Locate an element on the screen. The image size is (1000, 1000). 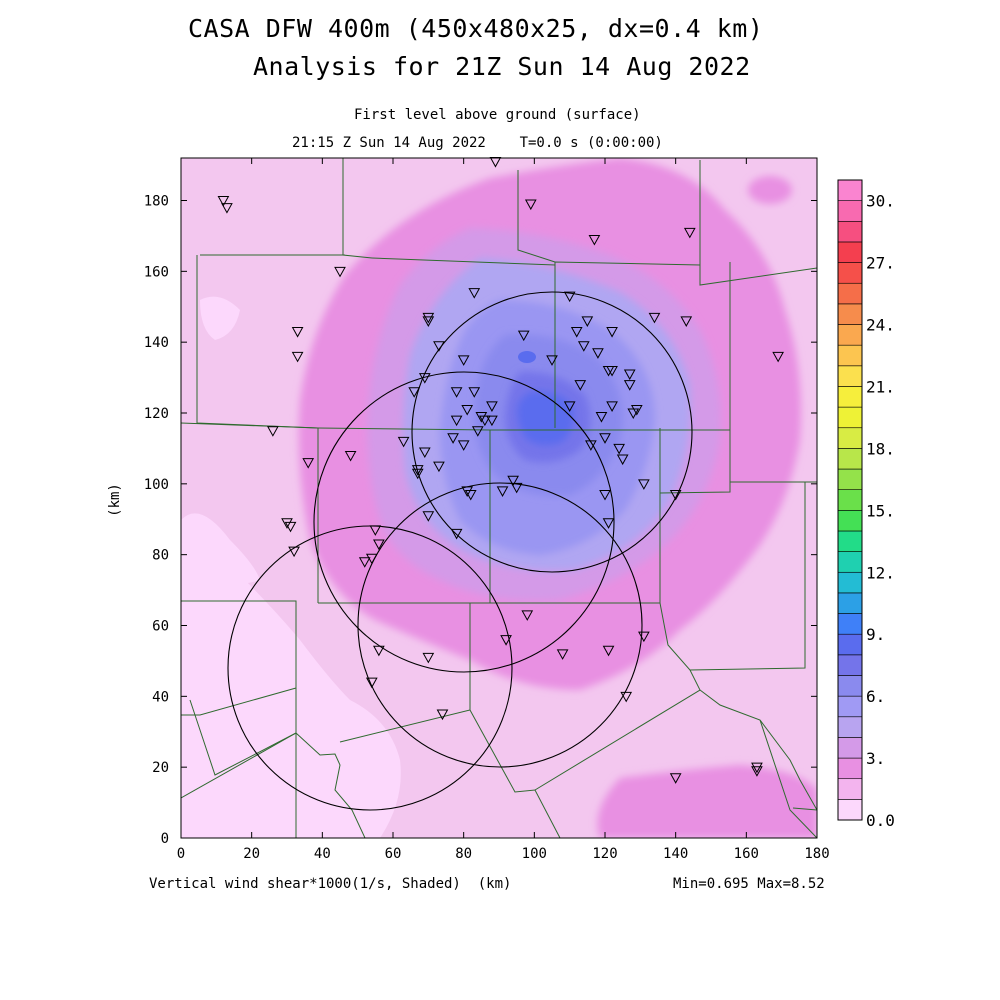
colorbar is located at coordinates (850, 500).